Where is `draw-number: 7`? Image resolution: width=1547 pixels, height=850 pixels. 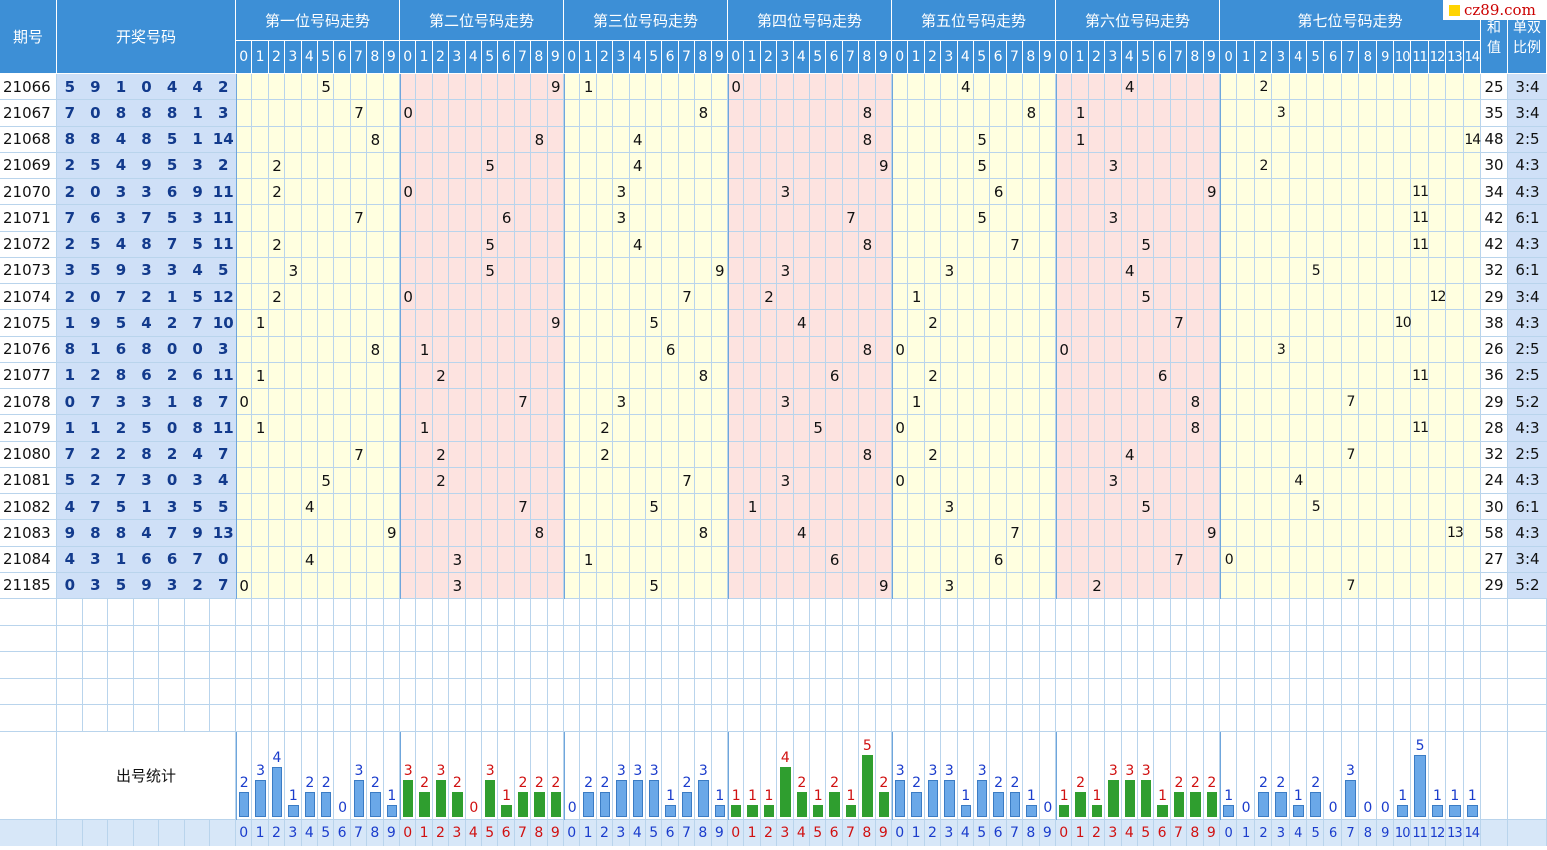 draw-number: 7 is located at coordinates (146, 218).